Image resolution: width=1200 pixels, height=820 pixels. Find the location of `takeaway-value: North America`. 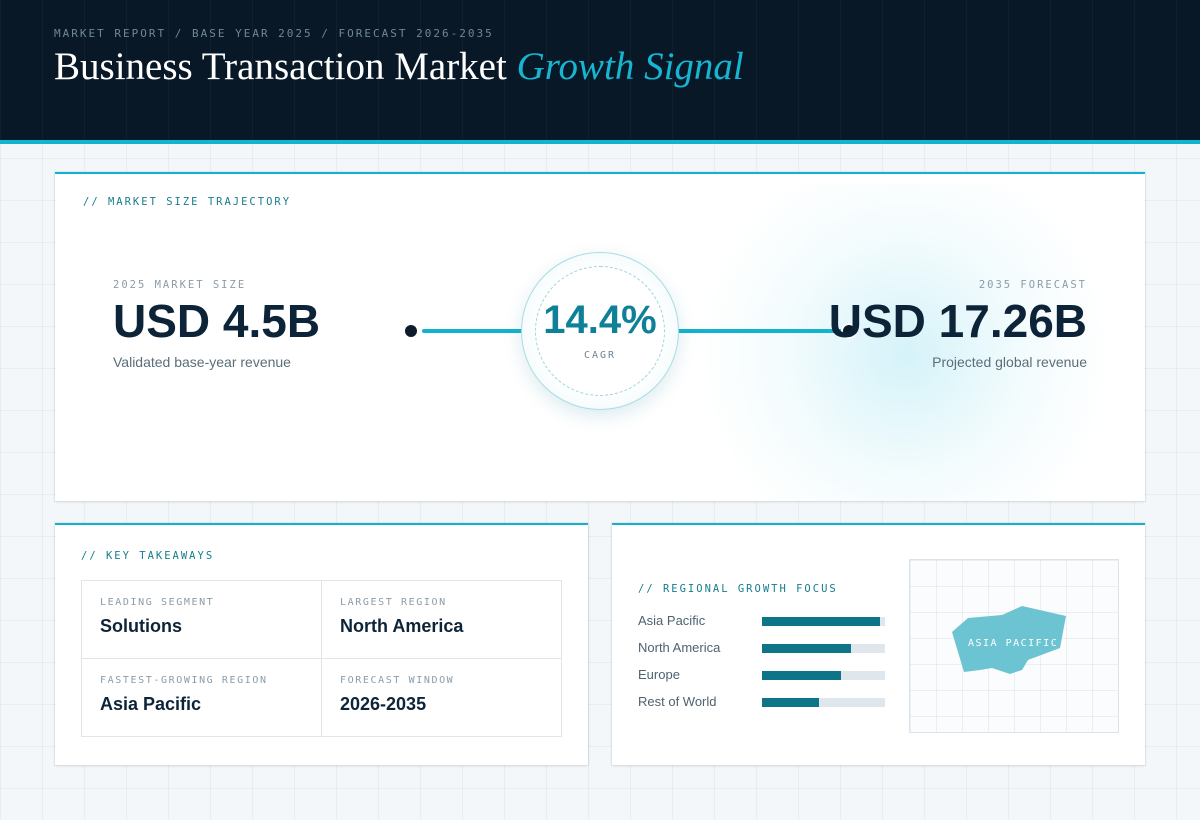

takeaway-value: North America is located at coordinates (402, 626).